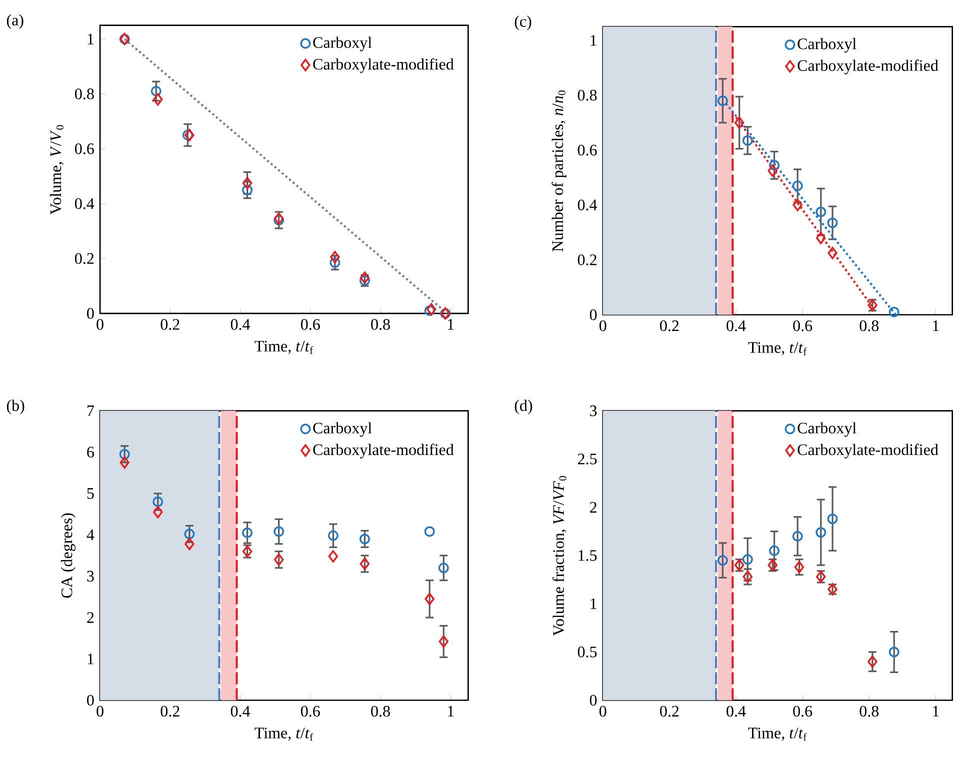  Describe the element at coordinates (90, 452) in the screenshot. I see `y-tick-label: 6` at that location.